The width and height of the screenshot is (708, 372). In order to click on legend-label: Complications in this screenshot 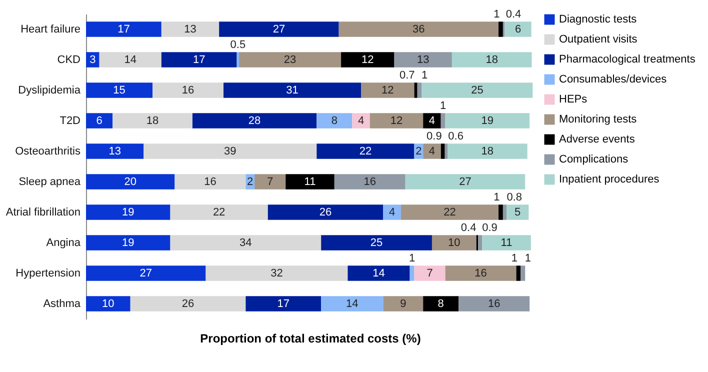, I will do `click(594, 160)`.